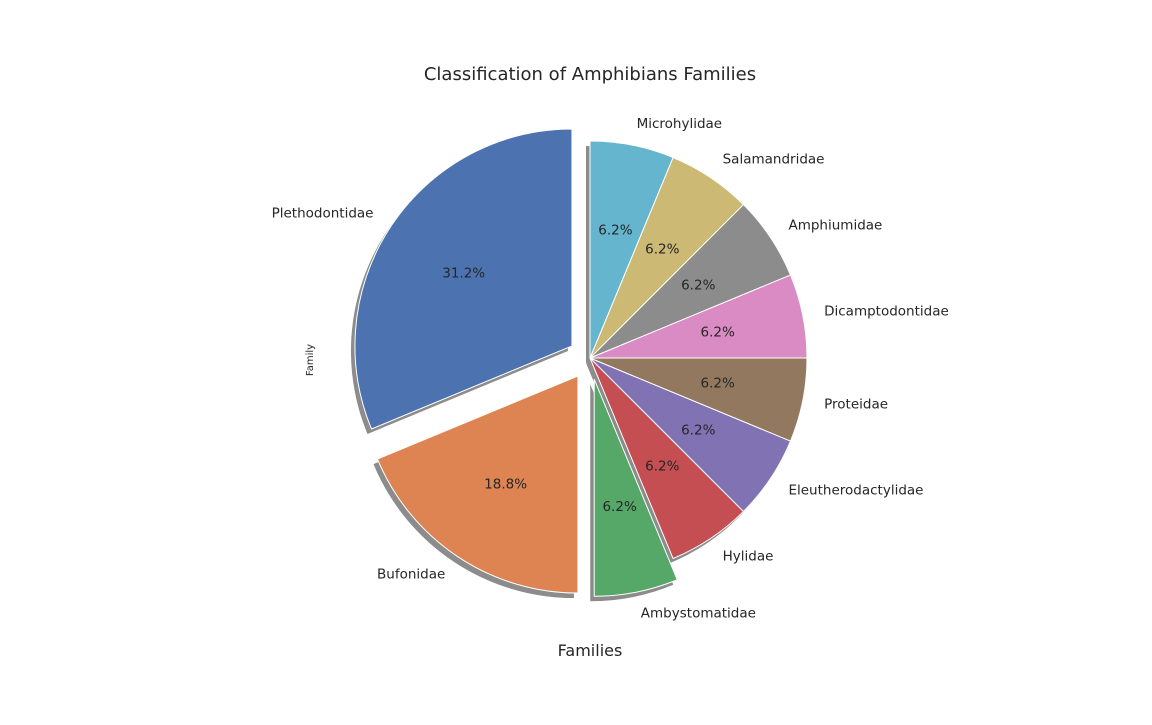 This screenshot has height=725, width=1152. What do you see at coordinates (855, 491) in the screenshot?
I see `slice-label-eleutherodactylidae: Eleutherodactylidae` at bounding box center [855, 491].